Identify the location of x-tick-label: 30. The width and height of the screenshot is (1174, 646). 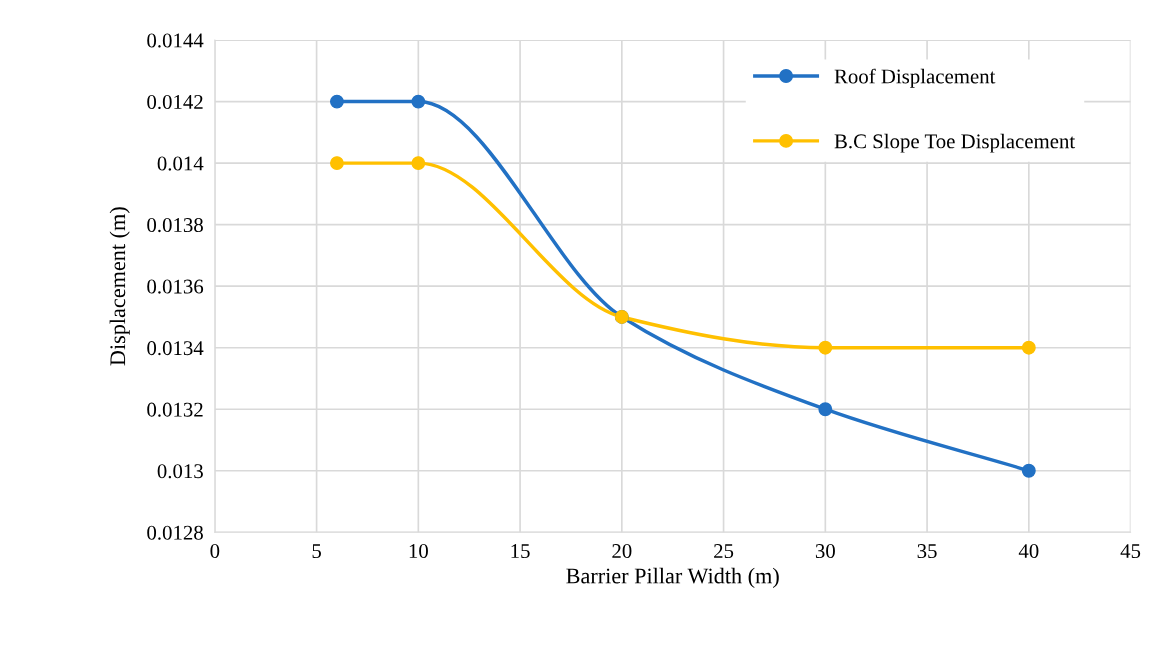
(825, 551).